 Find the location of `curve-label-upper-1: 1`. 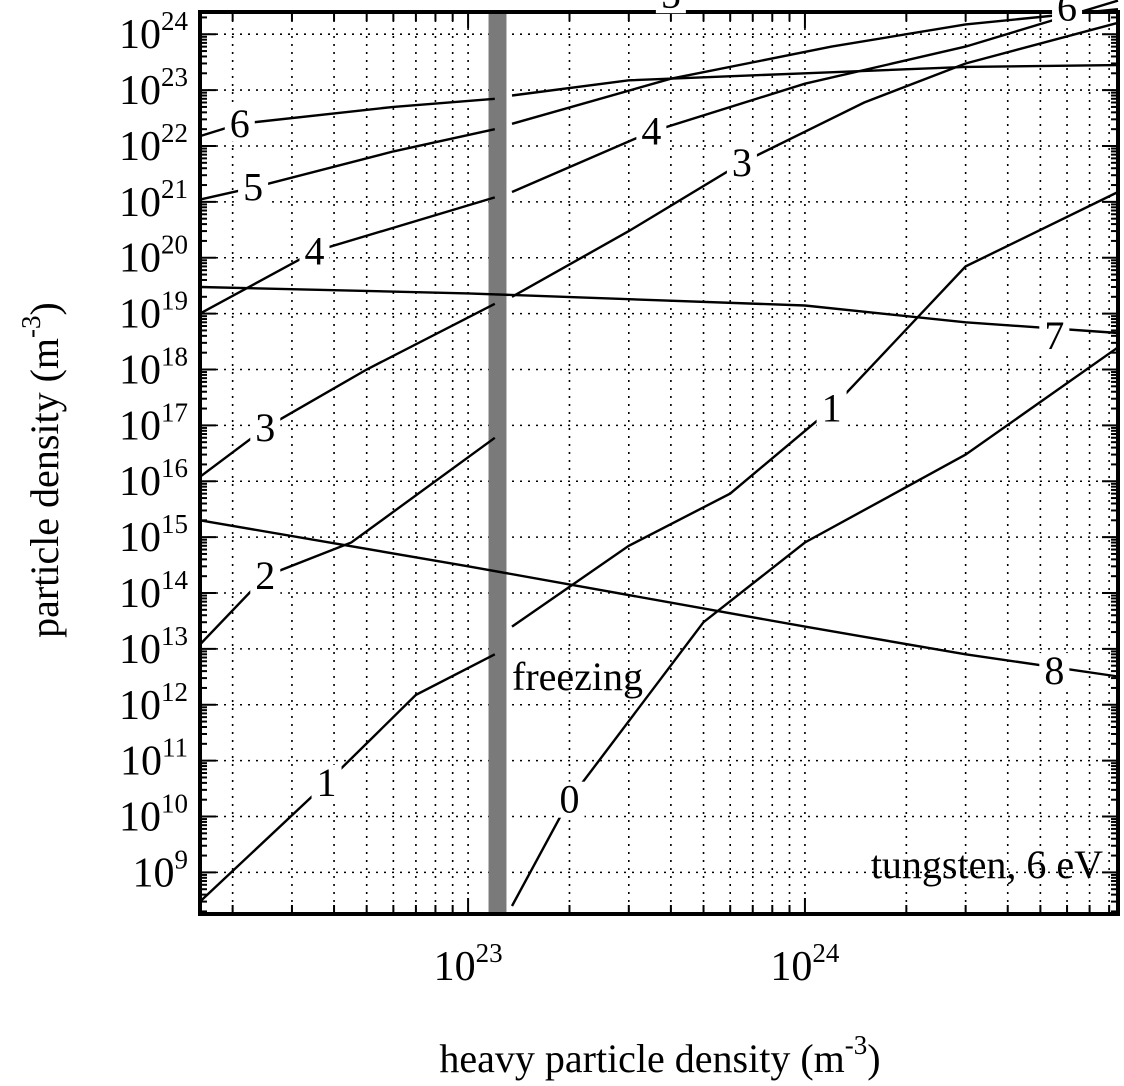

curve-label-upper-1: 1 is located at coordinates (832, 408).